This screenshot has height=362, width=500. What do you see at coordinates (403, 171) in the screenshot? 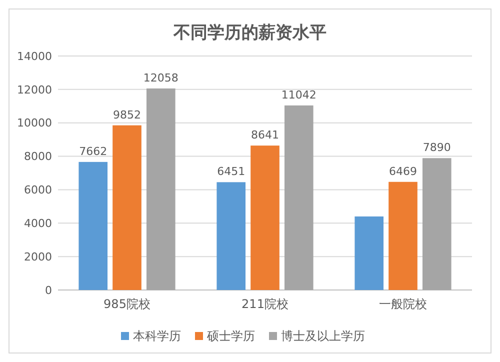
I see `data-label: 6469` at bounding box center [403, 171].